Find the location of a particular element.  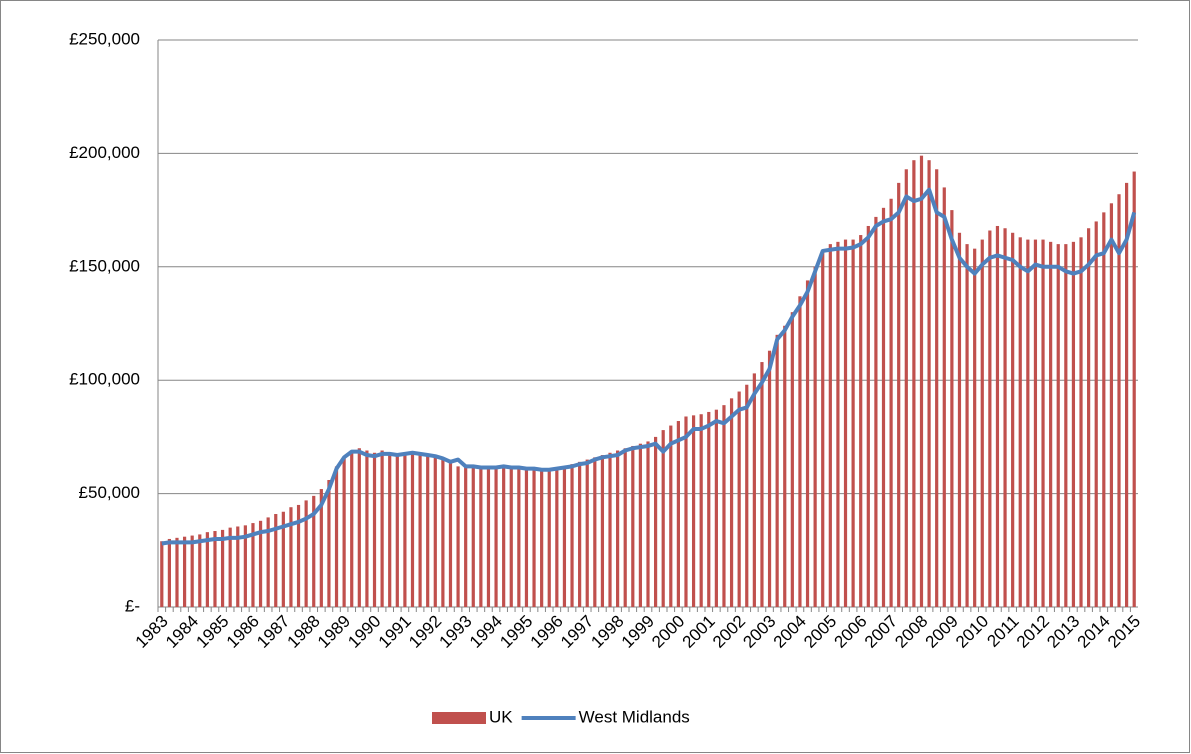

y-tick-label: £200,000 is located at coordinates (104, 152).